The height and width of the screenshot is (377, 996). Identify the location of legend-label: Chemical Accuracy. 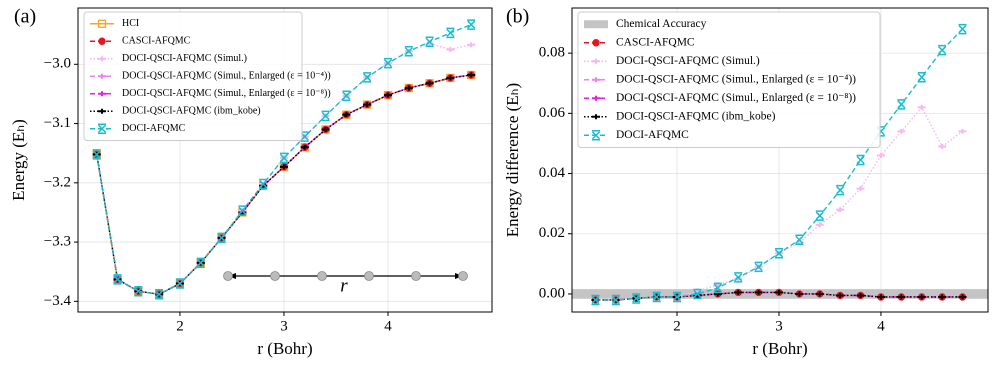
(661, 24).